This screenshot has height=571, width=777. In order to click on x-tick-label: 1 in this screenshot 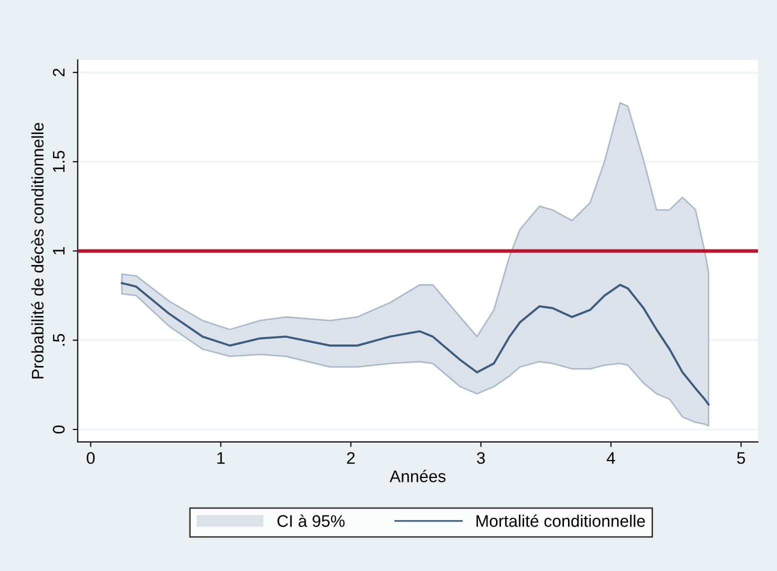, I will do `click(221, 458)`.